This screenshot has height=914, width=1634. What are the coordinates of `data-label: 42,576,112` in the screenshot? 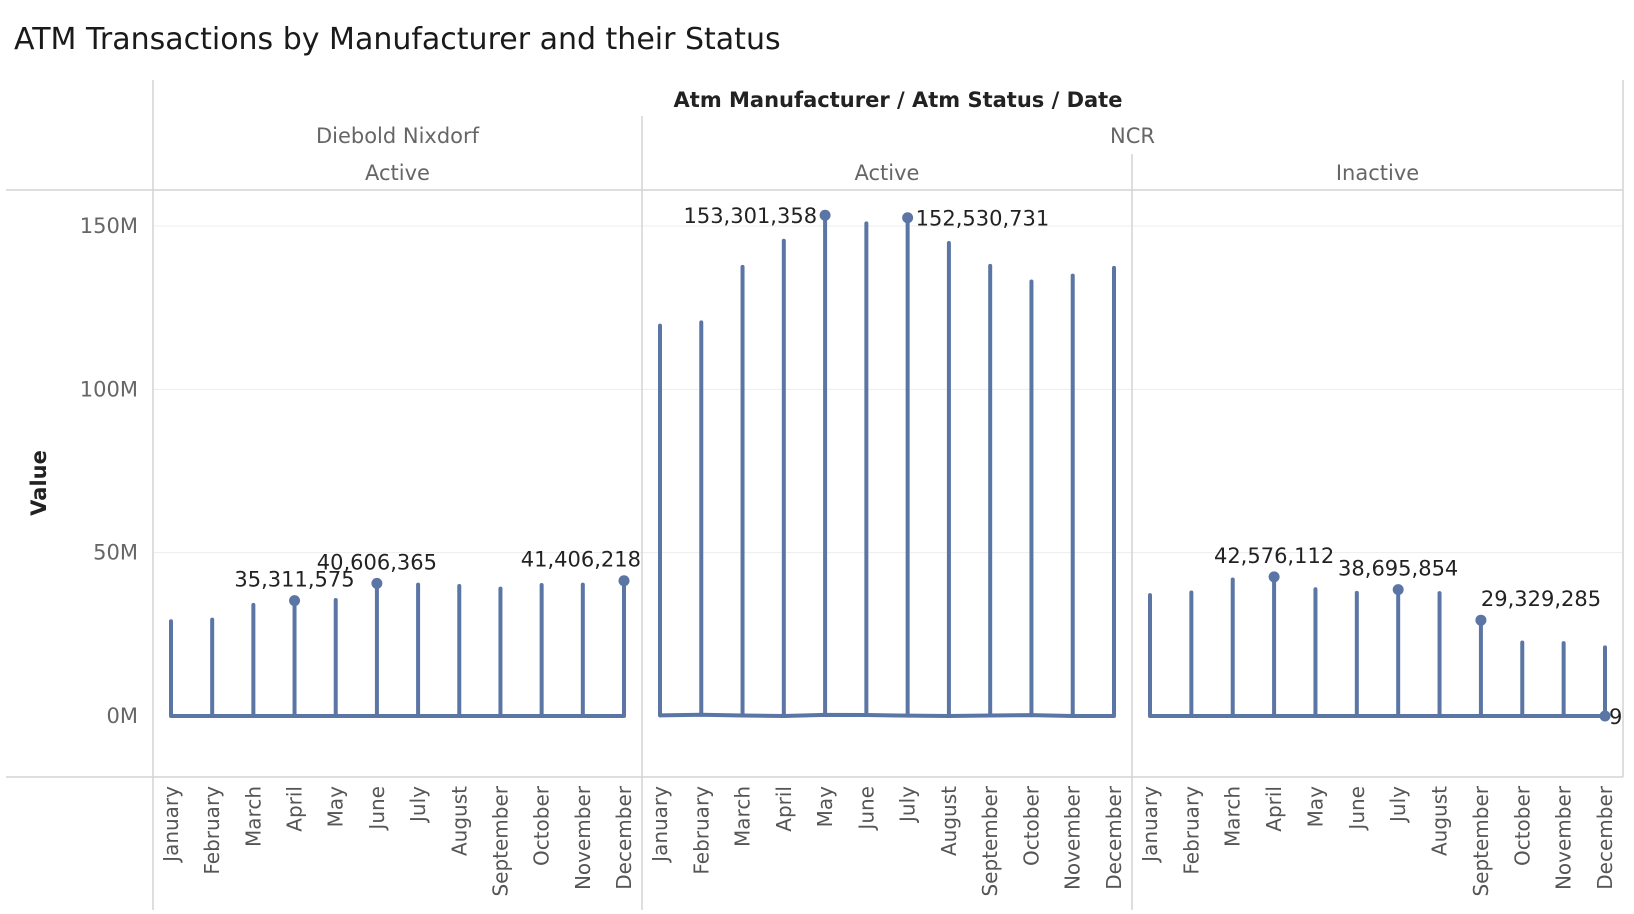 It's located at (1274, 556).